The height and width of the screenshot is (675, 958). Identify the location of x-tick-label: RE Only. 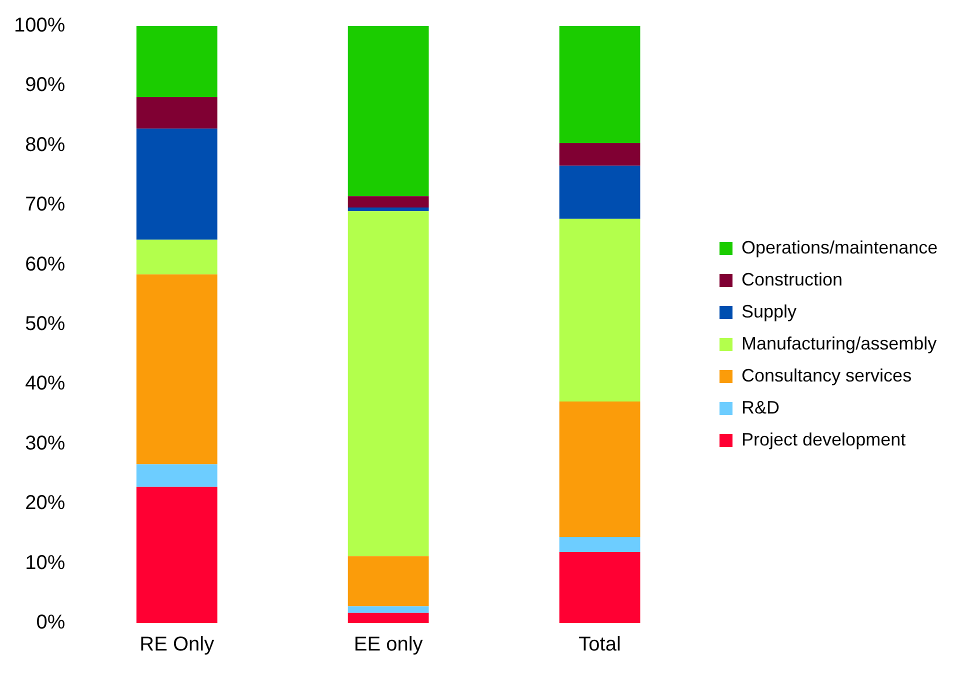
(177, 645).